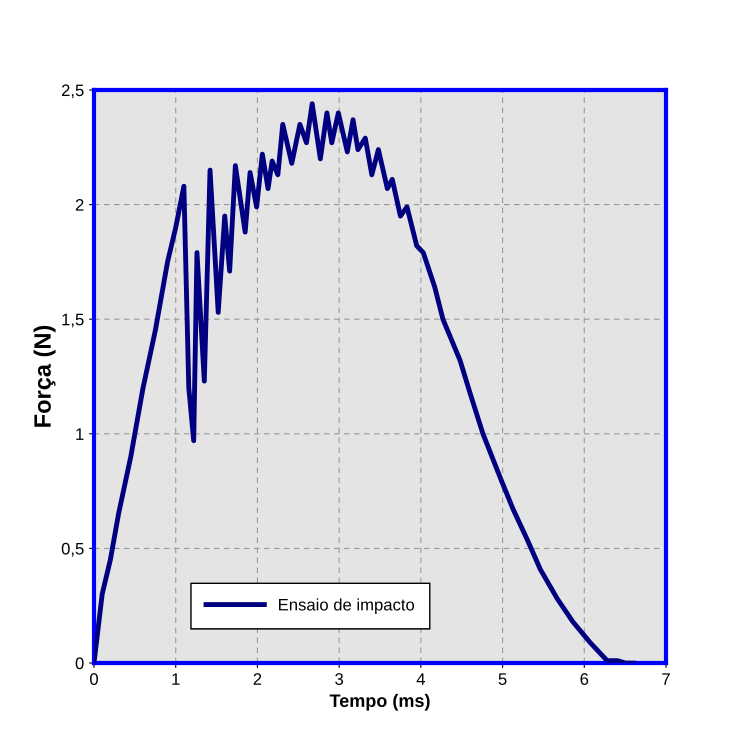 The height and width of the screenshot is (740, 733). I want to click on legend-label: Ensaio de impacto, so click(346, 606).